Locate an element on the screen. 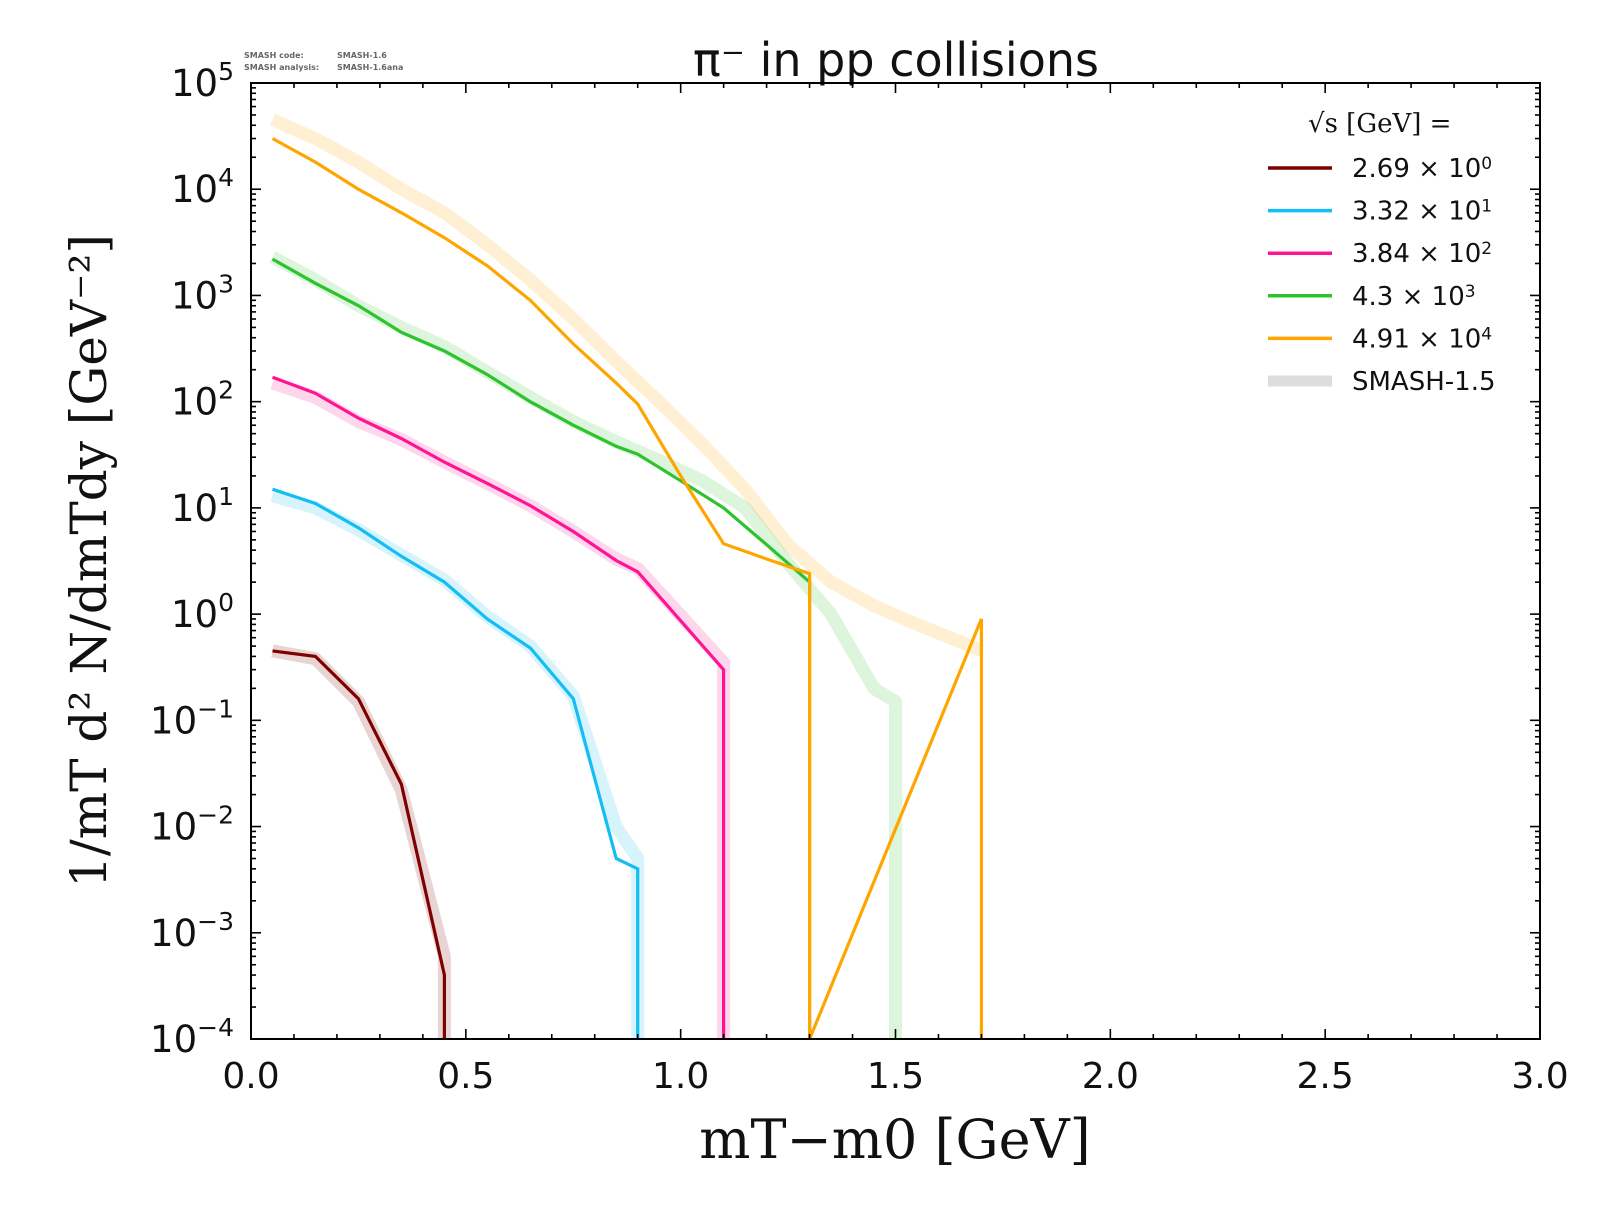 This screenshot has height=1205, width=1600. x-tick-label-4: 2.0 is located at coordinates (1110, 1076).